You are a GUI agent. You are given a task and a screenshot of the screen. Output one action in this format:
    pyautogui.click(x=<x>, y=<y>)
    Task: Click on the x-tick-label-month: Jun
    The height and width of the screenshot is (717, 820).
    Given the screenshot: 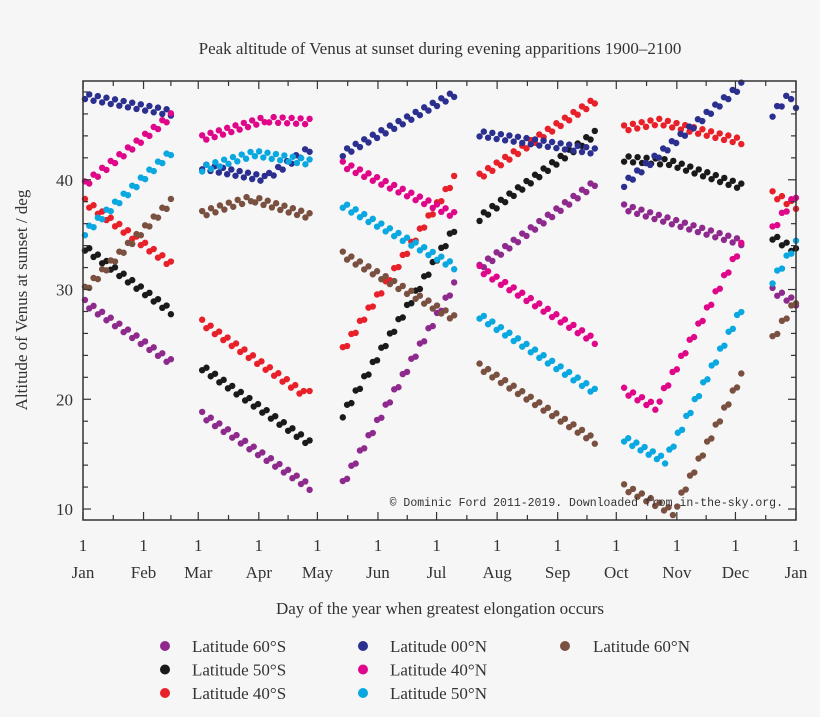 What is the action you would take?
    pyautogui.click(x=378, y=572)
    